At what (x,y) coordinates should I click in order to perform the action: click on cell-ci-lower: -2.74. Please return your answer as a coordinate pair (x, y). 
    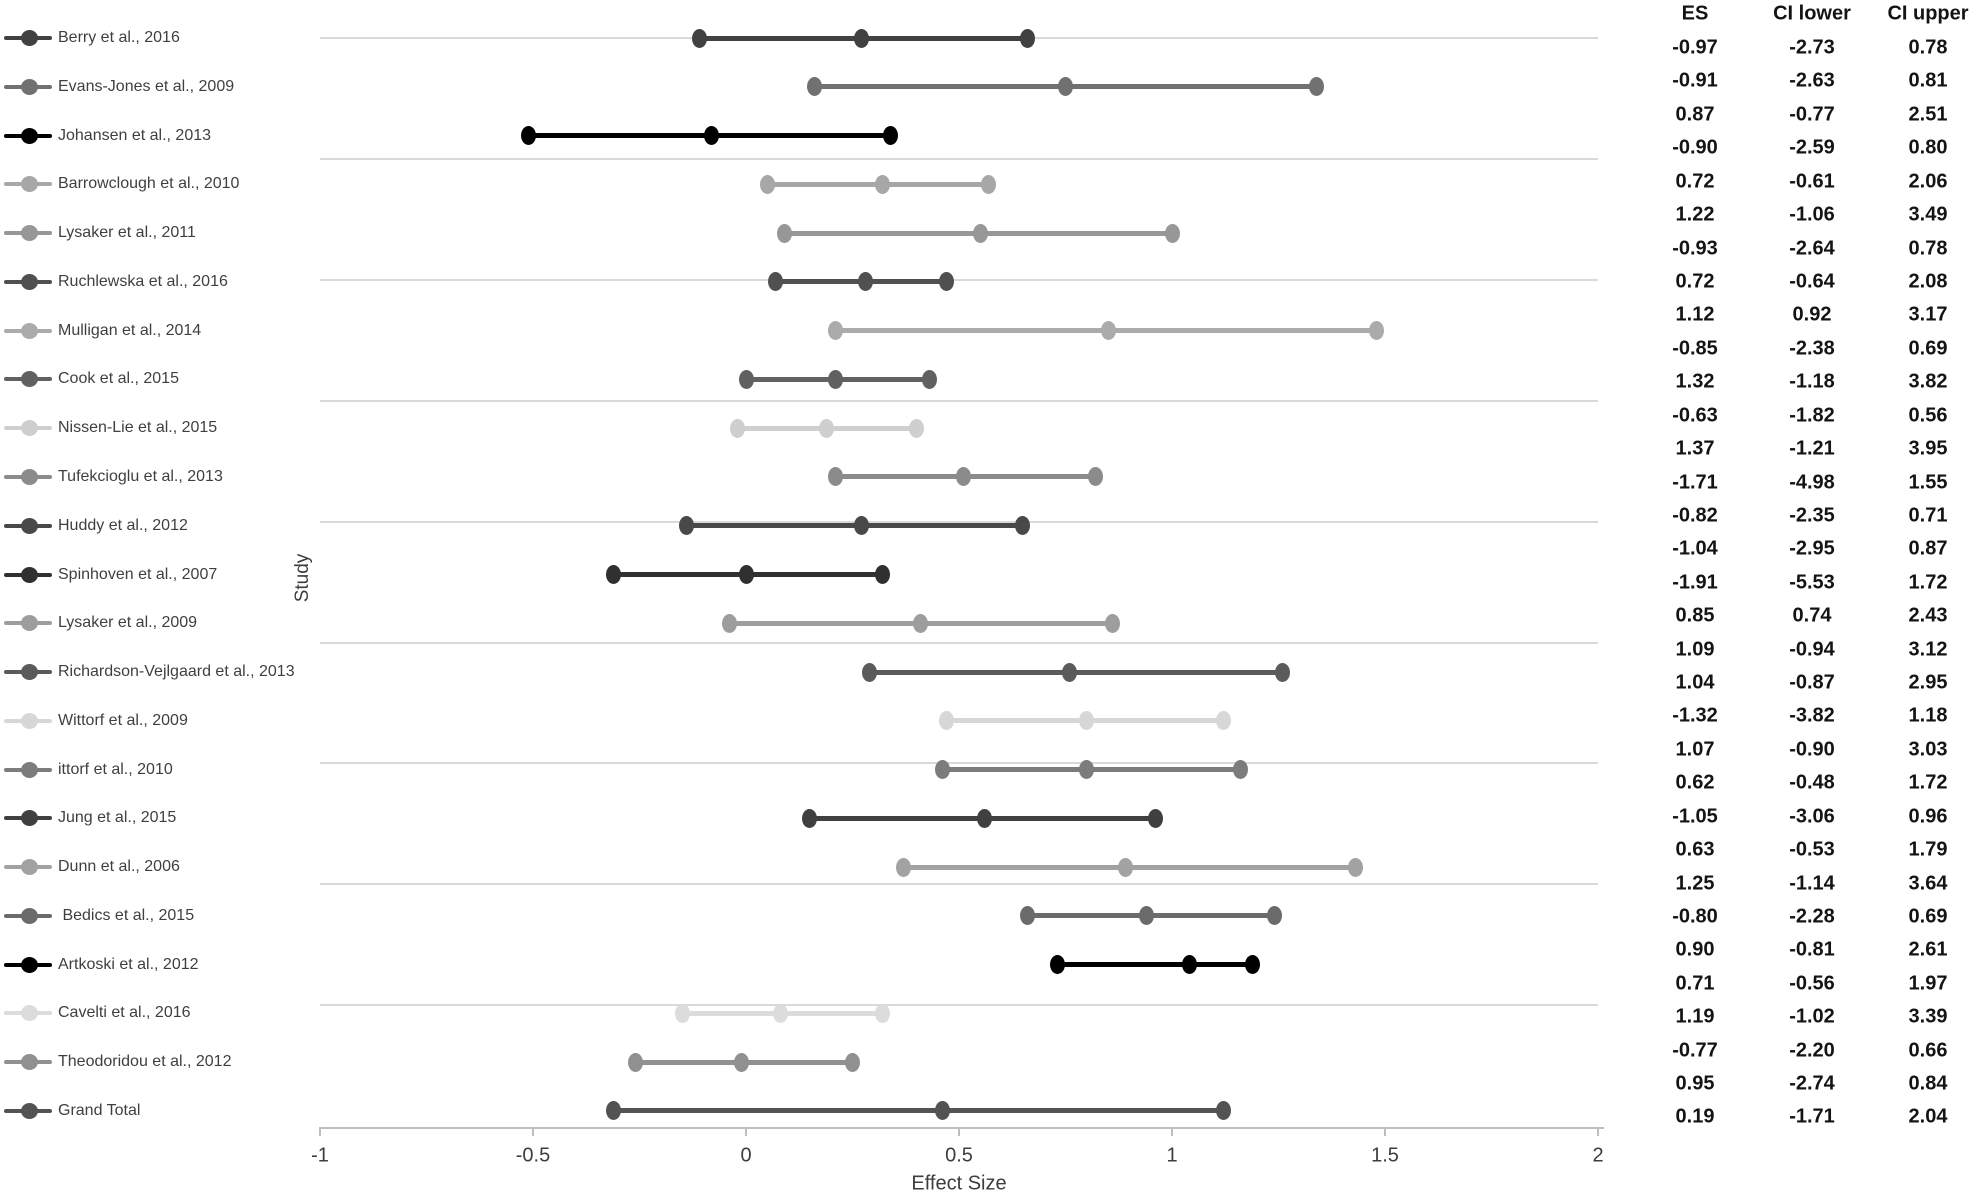
    Looking at the image, I should click on (1812, 1083).